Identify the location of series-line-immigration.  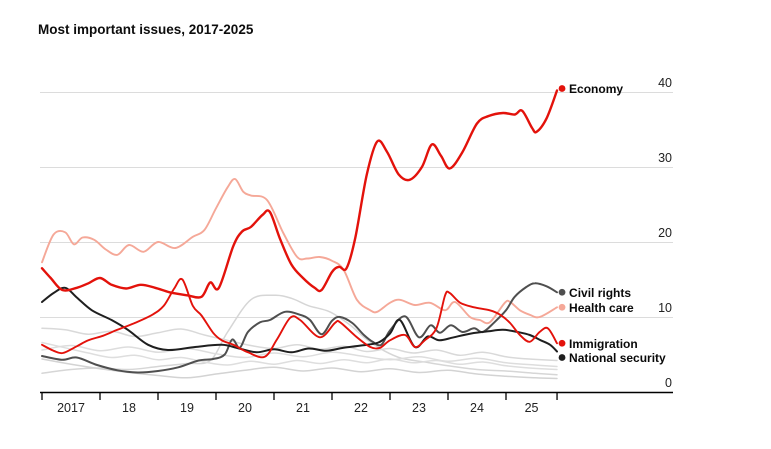
(299, 318).